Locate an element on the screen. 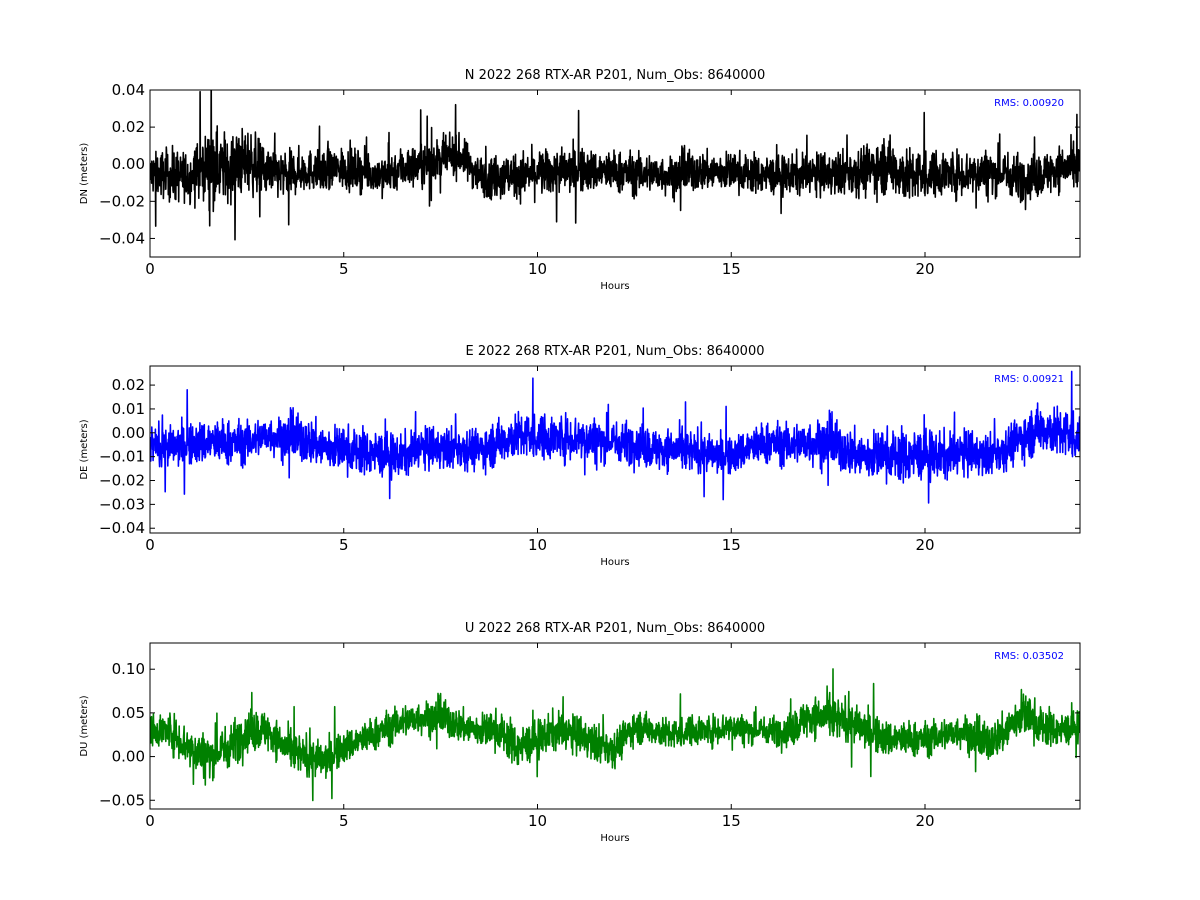 This screenshot has width=1200, height=900. y-tick-label: −0.05 is located at coordinates (122, 800).